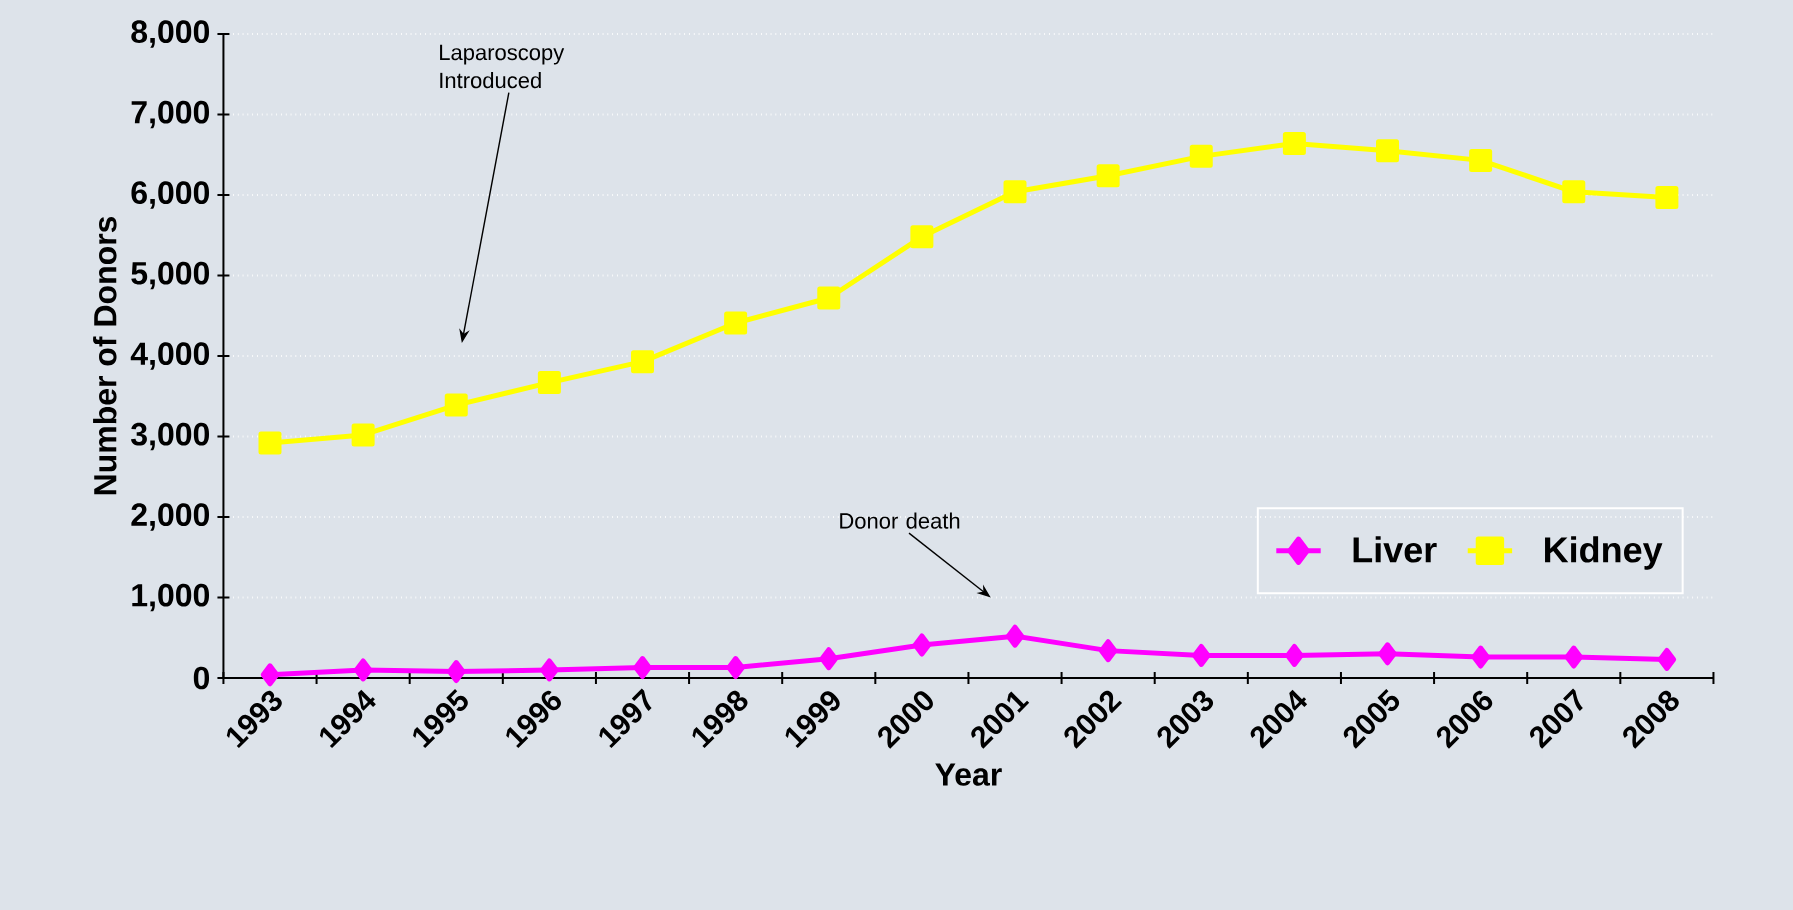 Image resolution: width=1793 pixels, height=910 pixels. I want to click on y-tick-label: 4,000, so click(170, 356).